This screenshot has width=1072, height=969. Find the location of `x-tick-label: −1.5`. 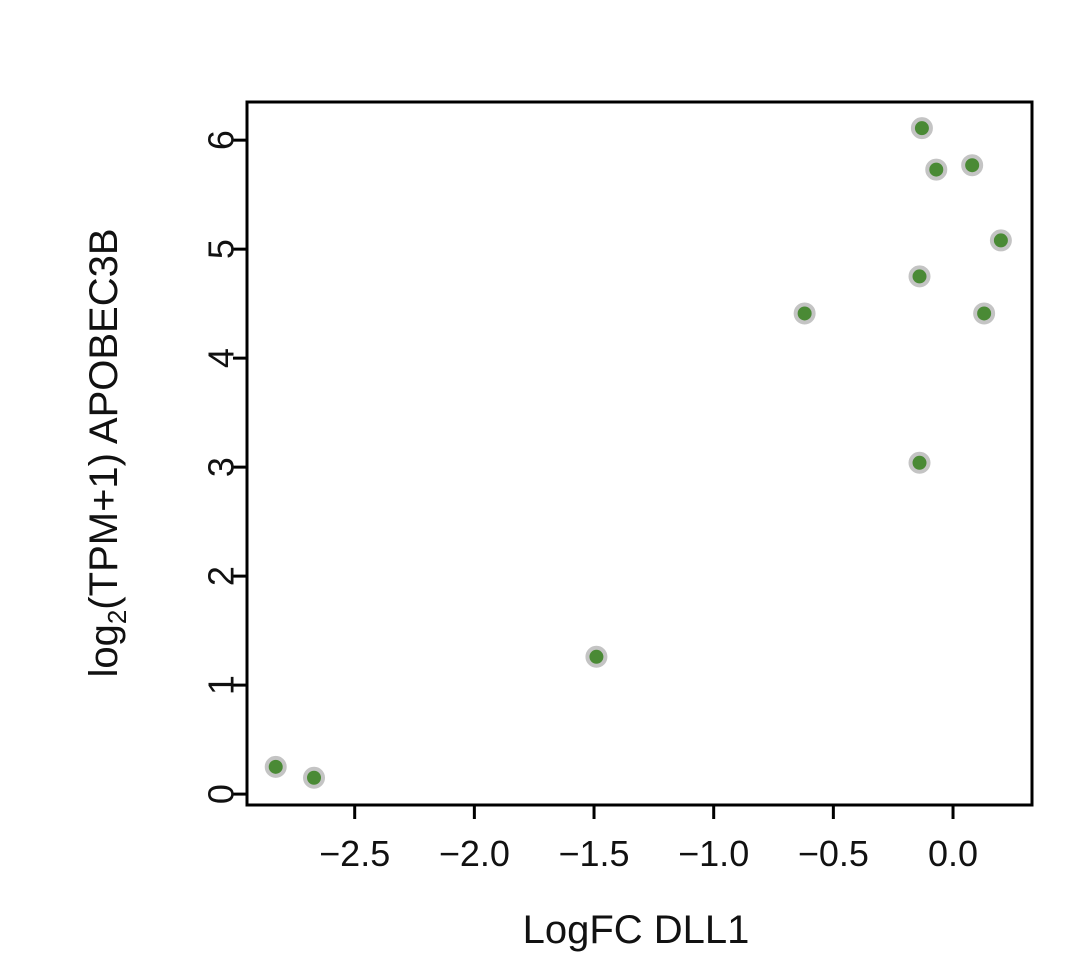

x-tick-label: −1.5 is located at coordinates (593, 853).